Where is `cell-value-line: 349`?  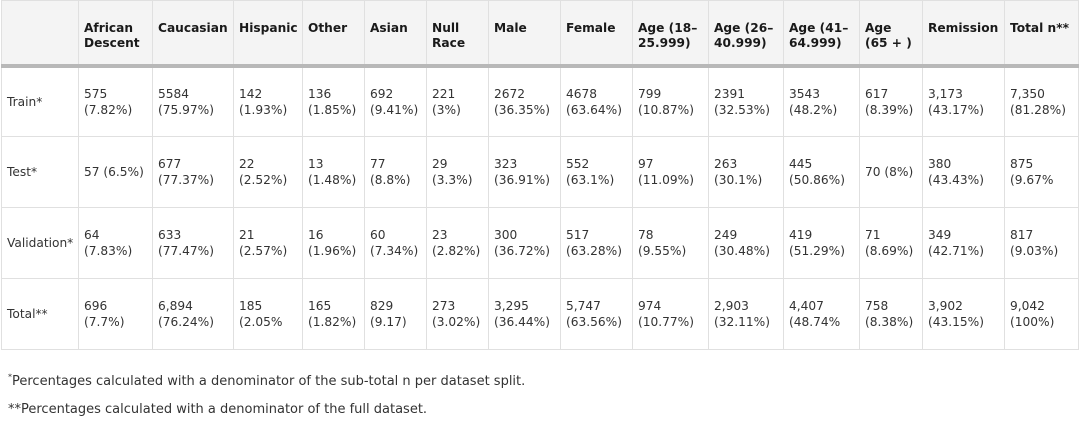
cell-value-line: 349 is located at coordinates (940, 235).